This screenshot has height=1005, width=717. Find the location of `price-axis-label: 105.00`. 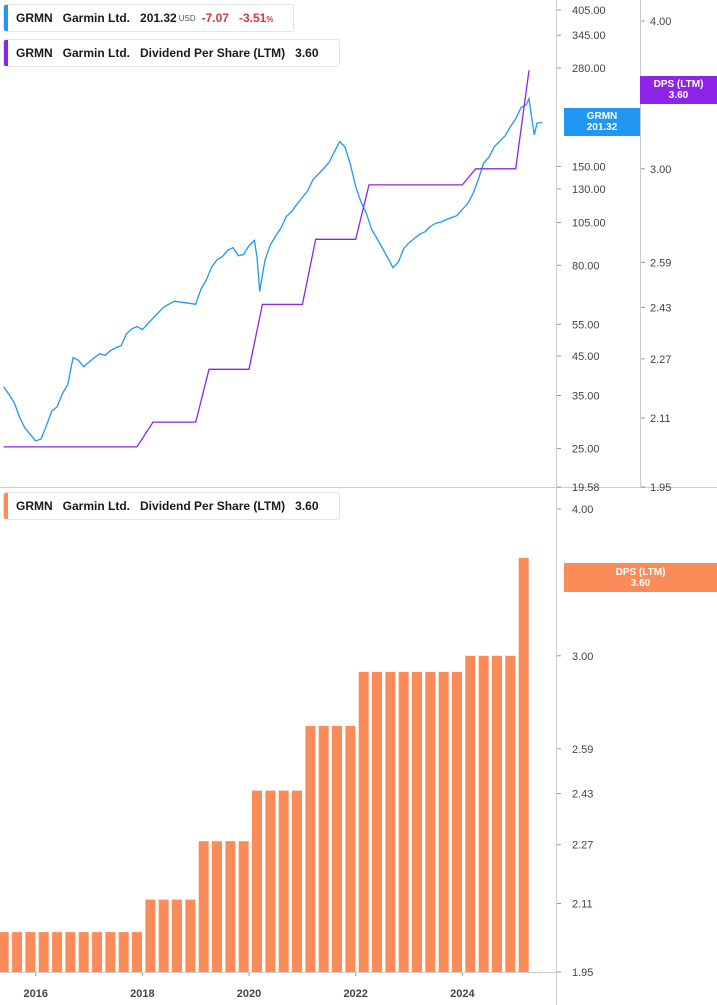

price-axis-label: 105.00 is located at coordinates (589, 224).